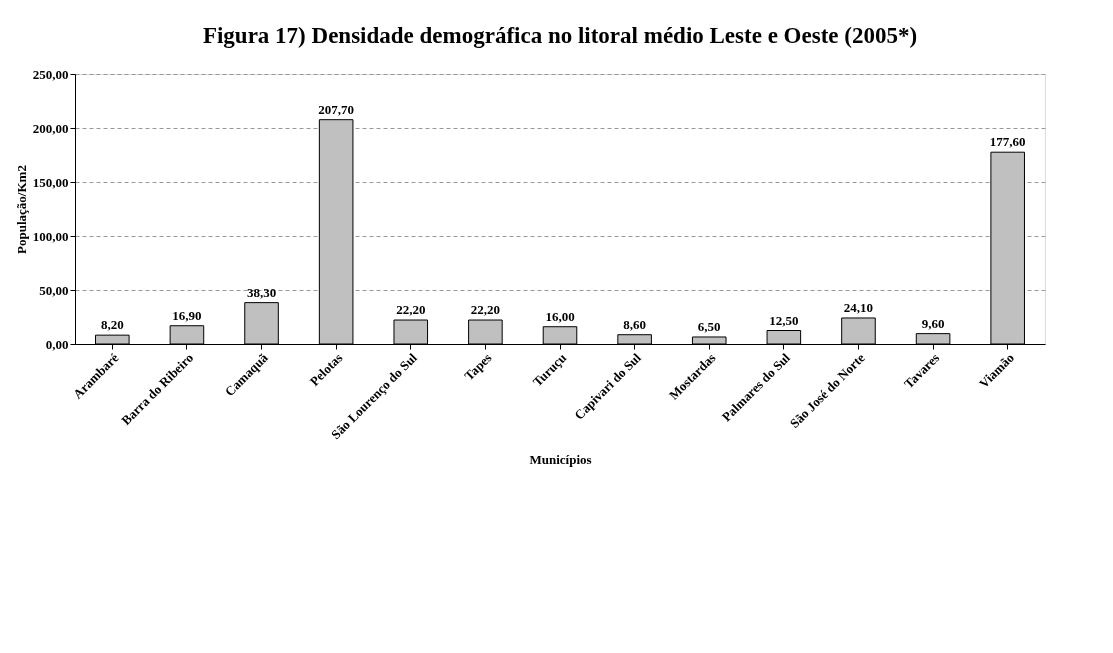 The width and height of the screenshot is (1113, 653). What do you see at coordinates (50, 236) in the screenshot?
I see `y-tick-label: 100,00` at bounding box center [50, 236].